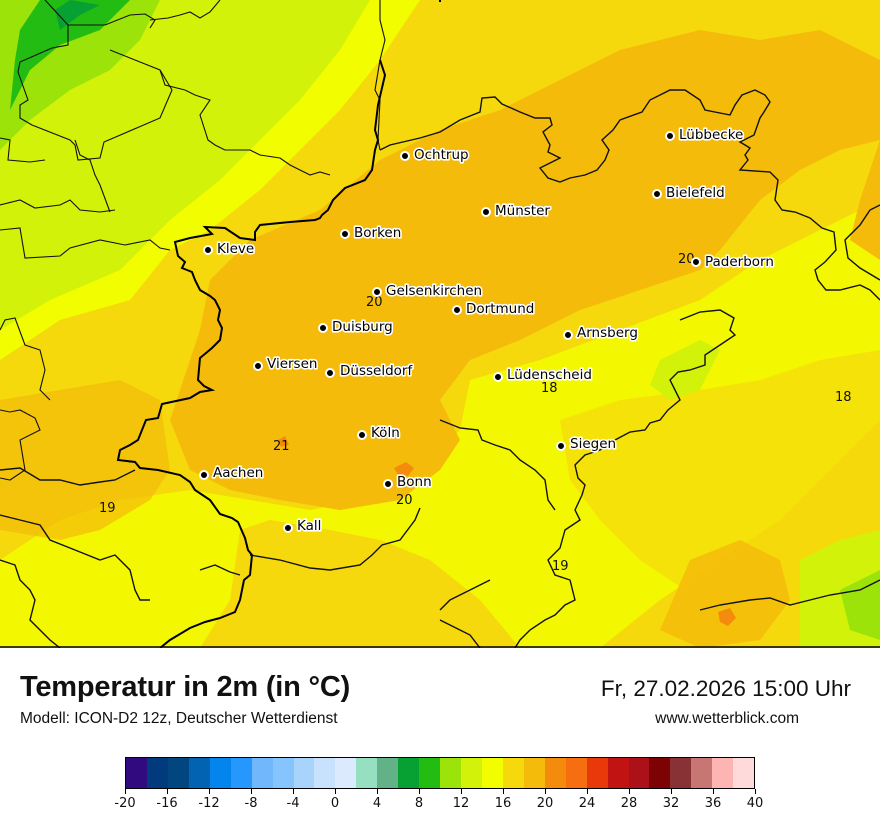 This screenshot has width=880, height=830. I want to click on city-siegen: Siegen, so click(587, 444).